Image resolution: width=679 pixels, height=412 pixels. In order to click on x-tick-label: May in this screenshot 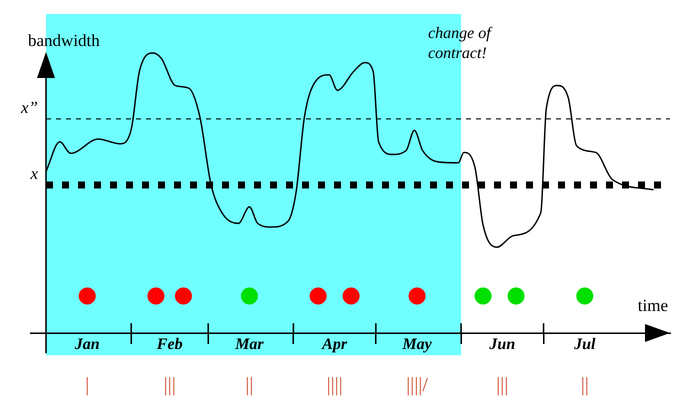, I will do `click(417, 344)`.